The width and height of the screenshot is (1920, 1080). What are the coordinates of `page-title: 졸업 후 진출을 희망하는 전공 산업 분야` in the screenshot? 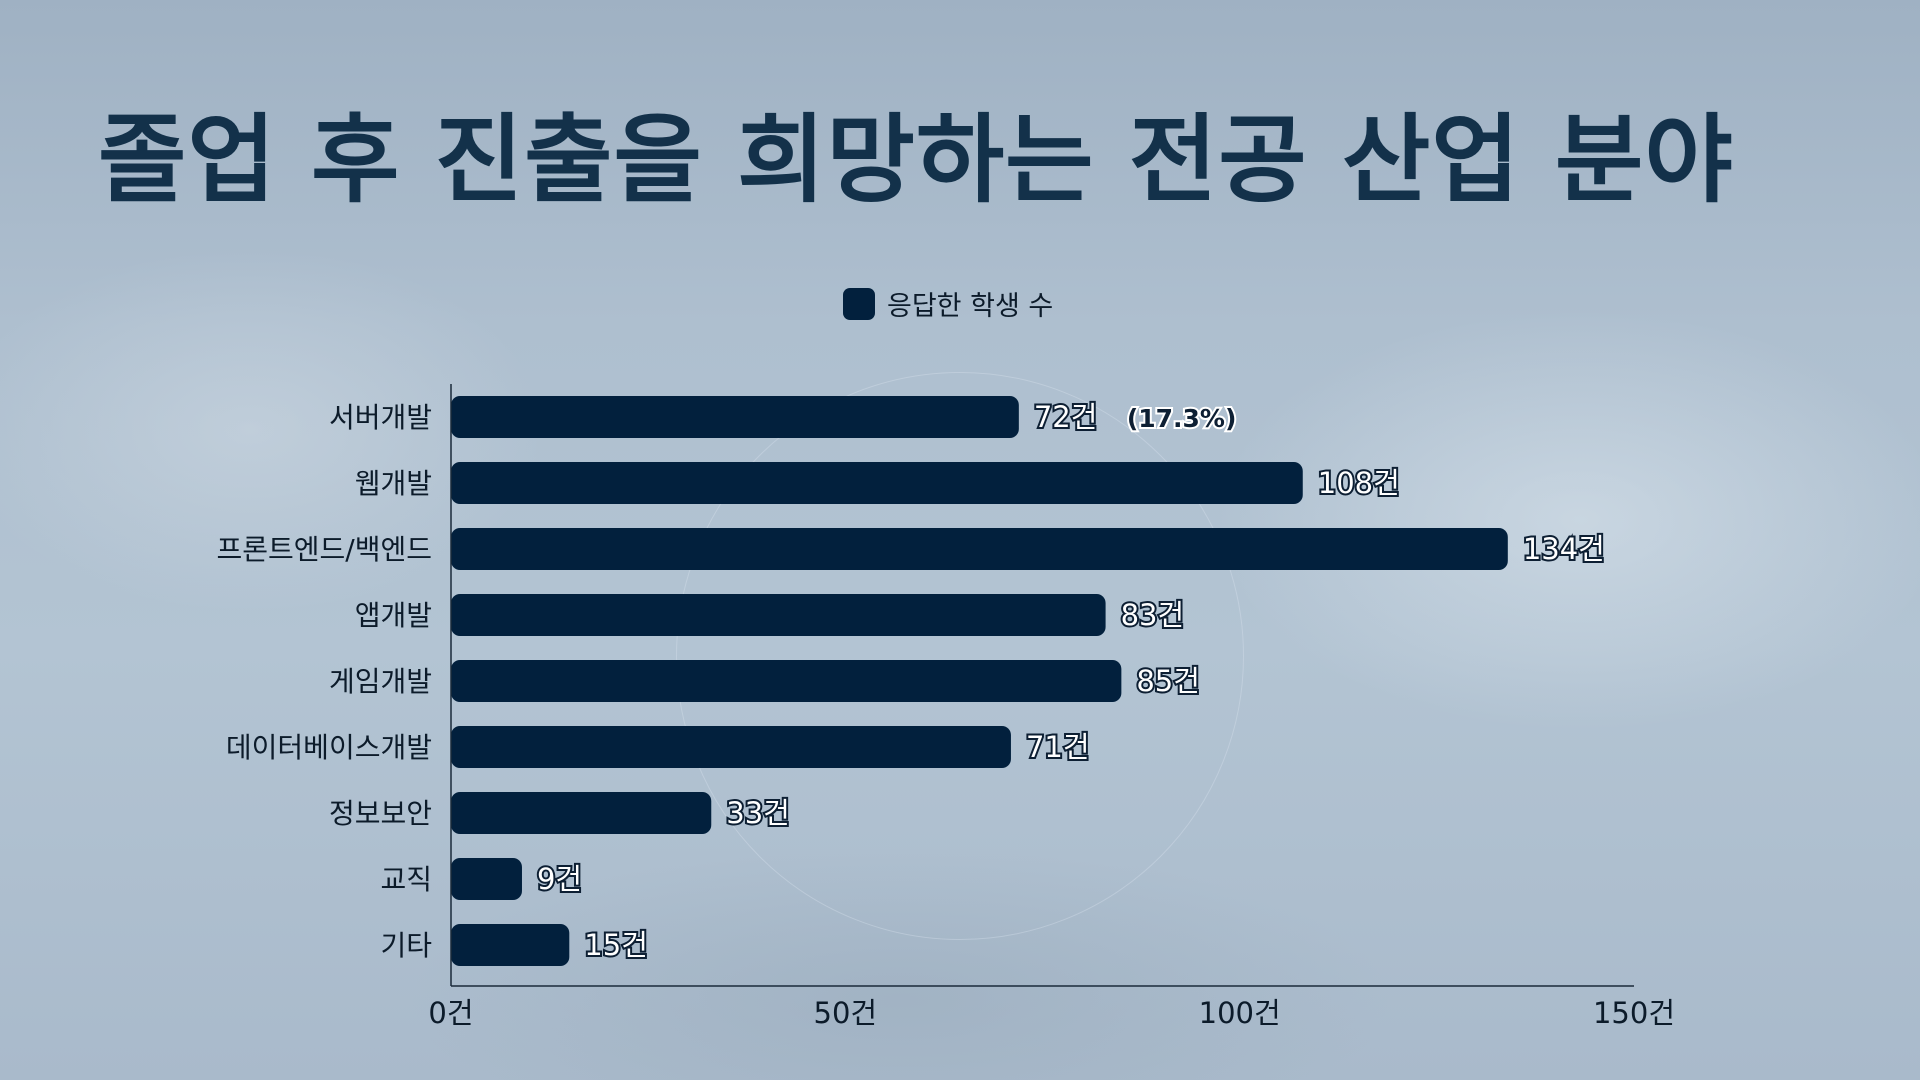 It's located at (916, 160).